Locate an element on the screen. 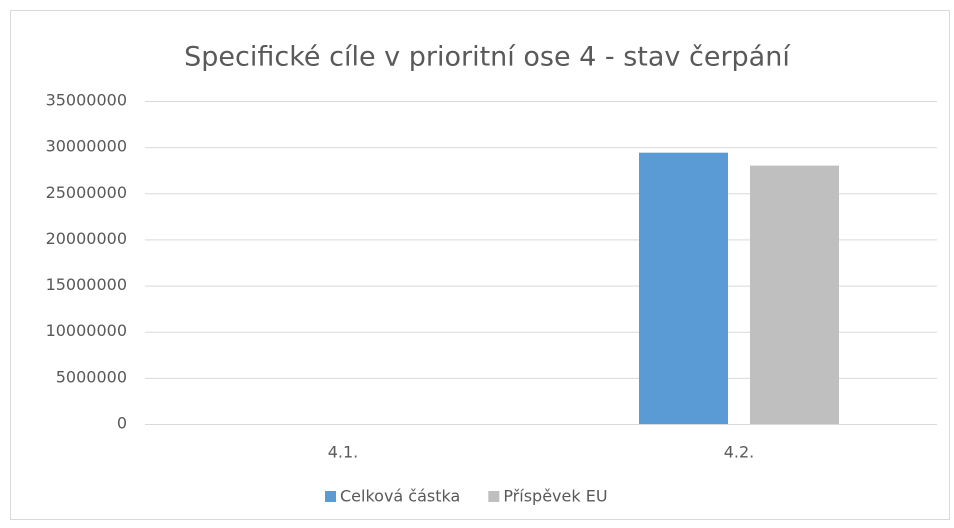 The image size is (954, 528). y-tick-label: 25000000 is located at coordinates (86, 192).